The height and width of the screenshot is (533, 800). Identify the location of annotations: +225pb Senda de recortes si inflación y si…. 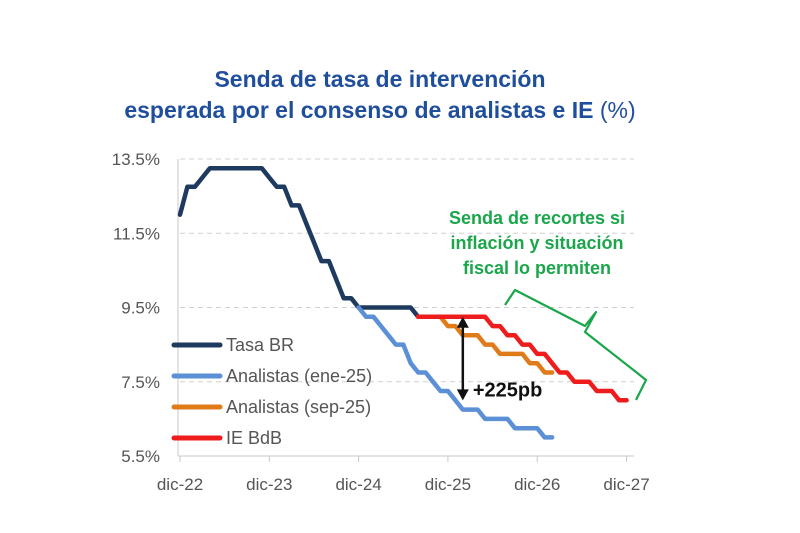
(548, 304).